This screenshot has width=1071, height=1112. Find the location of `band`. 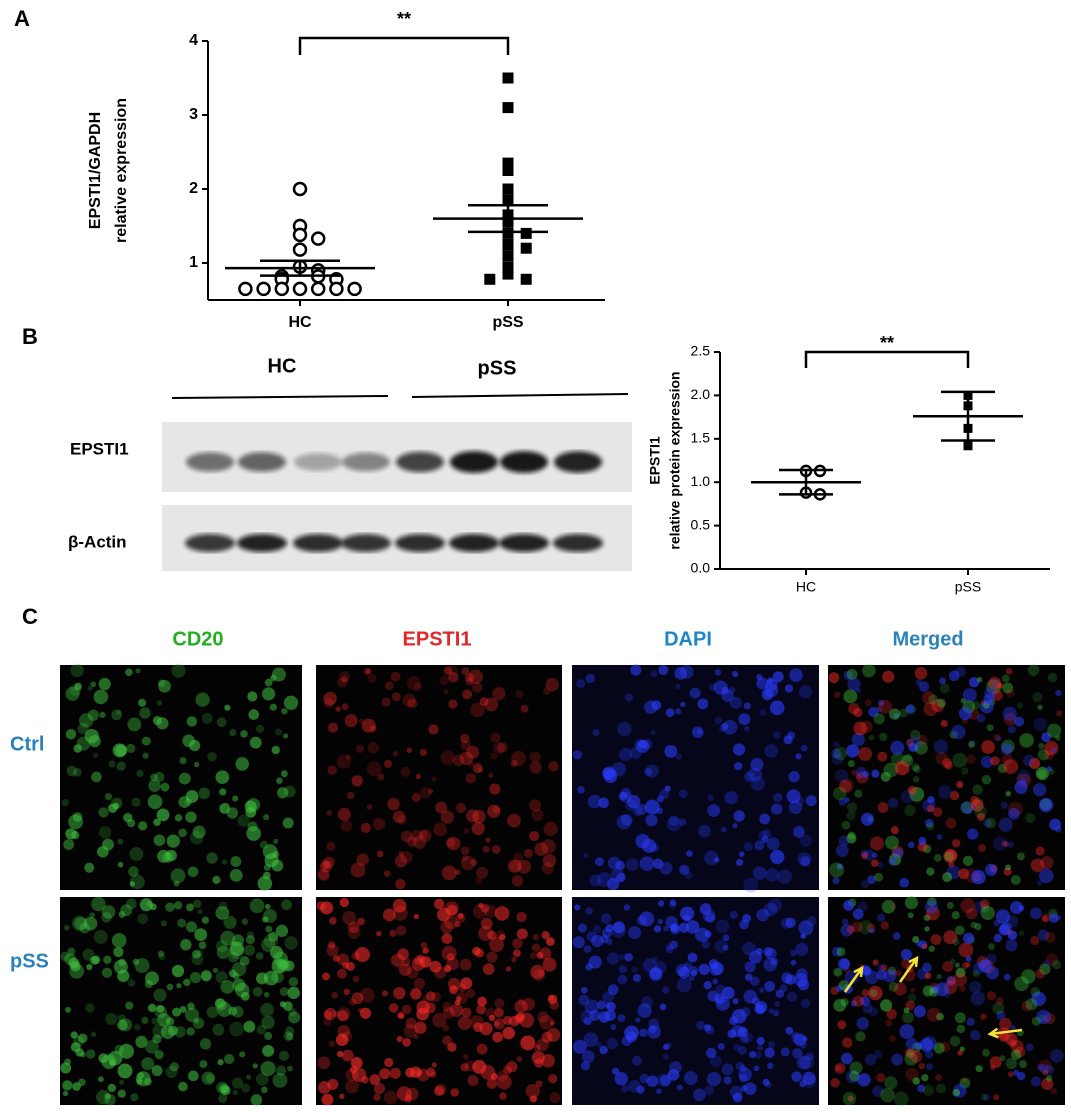

band is located at coordinates (262, 462).